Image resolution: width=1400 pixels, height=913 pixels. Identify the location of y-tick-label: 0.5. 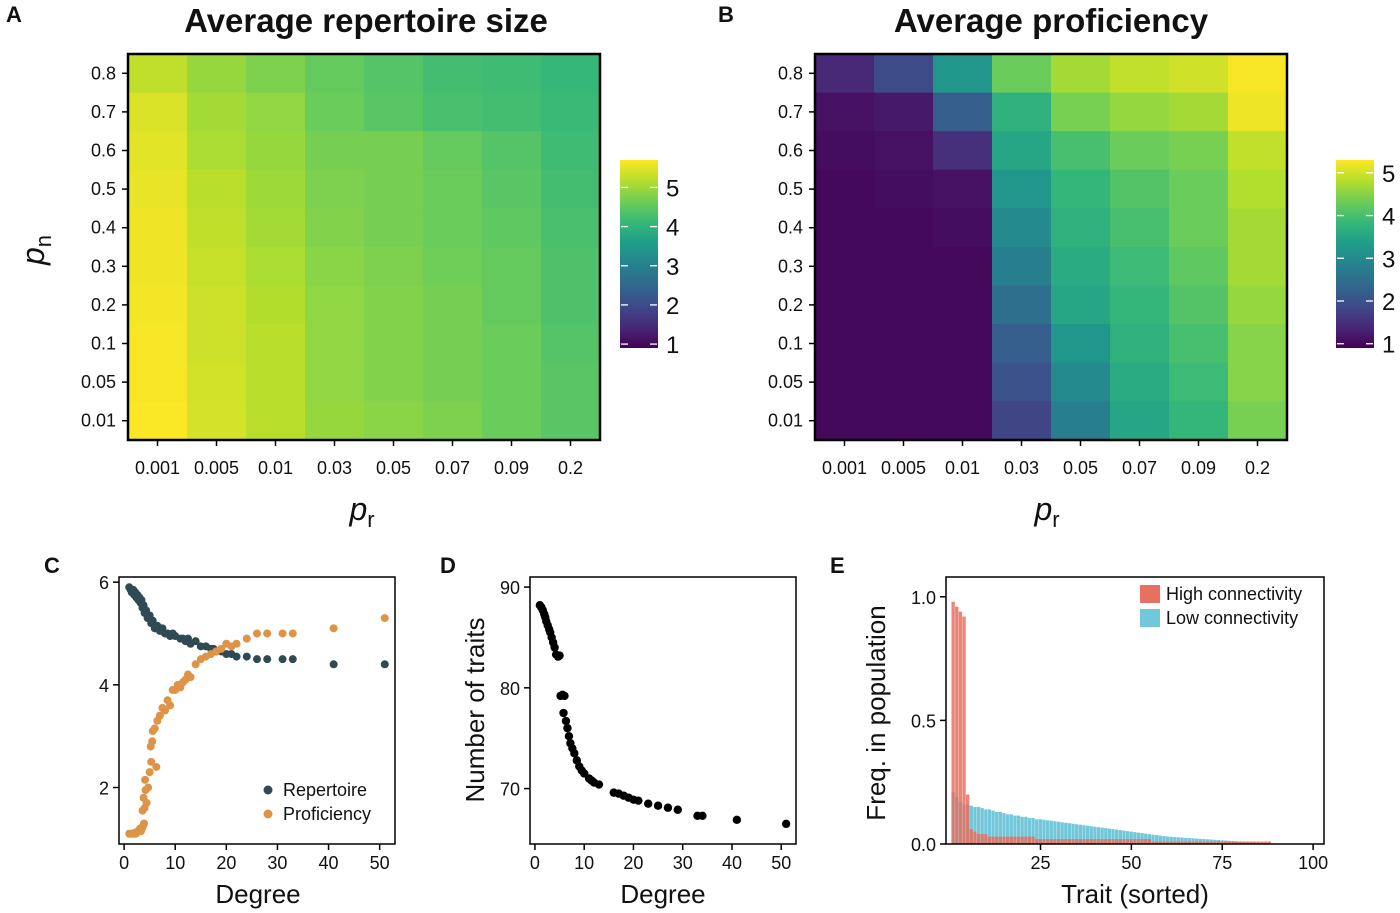
(790, 189).